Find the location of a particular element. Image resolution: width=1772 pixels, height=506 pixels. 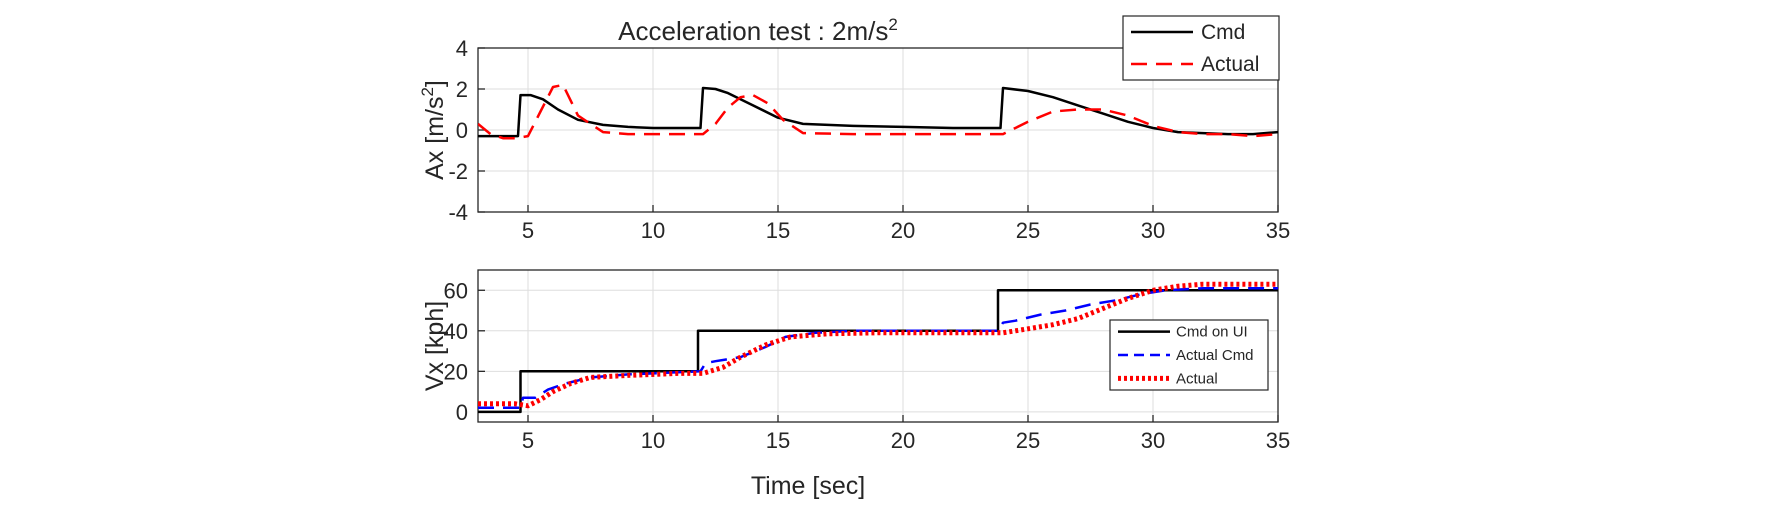

series-line-actual is located at coordinates (878, 111).